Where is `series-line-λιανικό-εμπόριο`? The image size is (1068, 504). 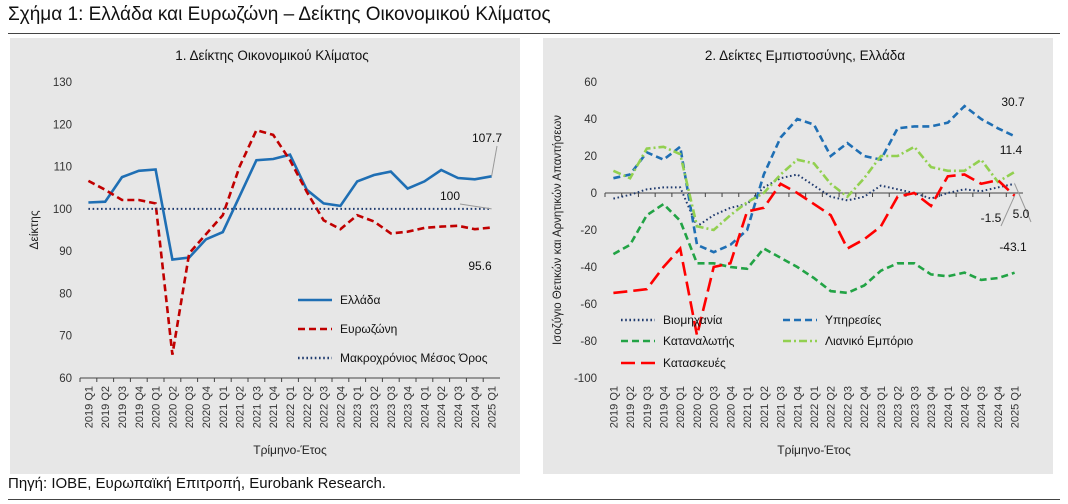 series-line-λιανικό-εμπόριο is located at coordinates (814, 188).